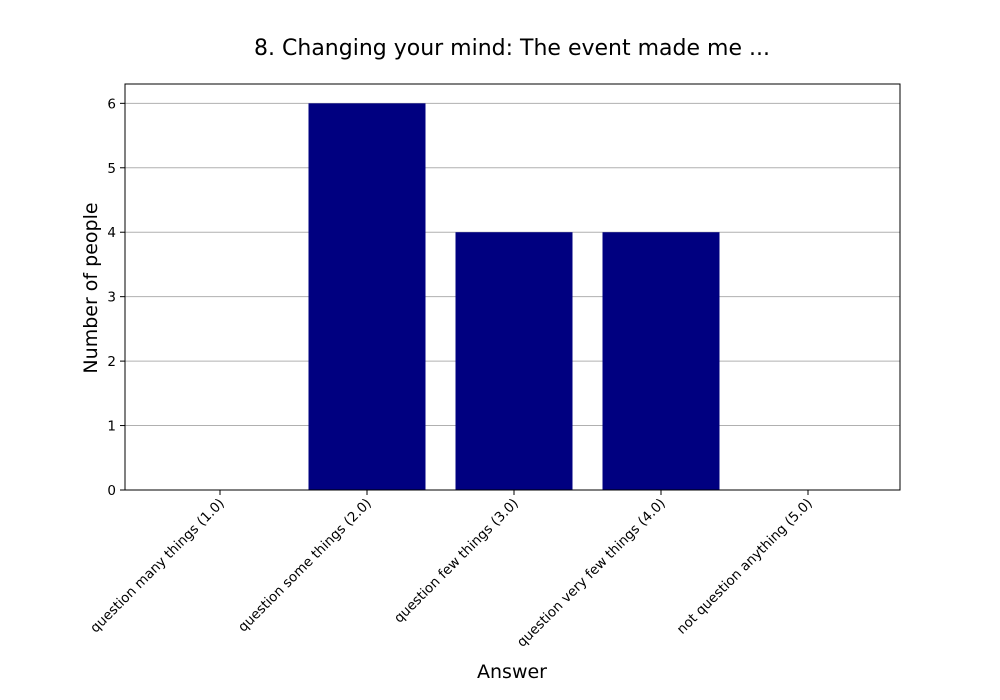 The width and height of the screenshot is (1000, 700). What do you see at coordinates (111, 169) in the screenshot?
I see `y-tick-label: 5` at bounding box center [111, 169].